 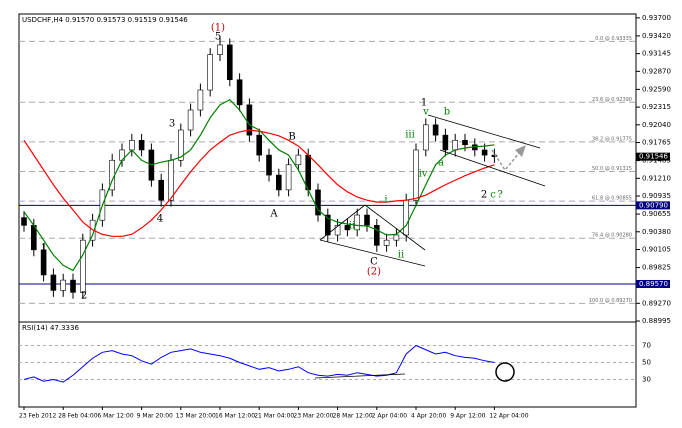 I want to click on x-tick-label: 13 Mar 20:00, so click(x=196, y=416).